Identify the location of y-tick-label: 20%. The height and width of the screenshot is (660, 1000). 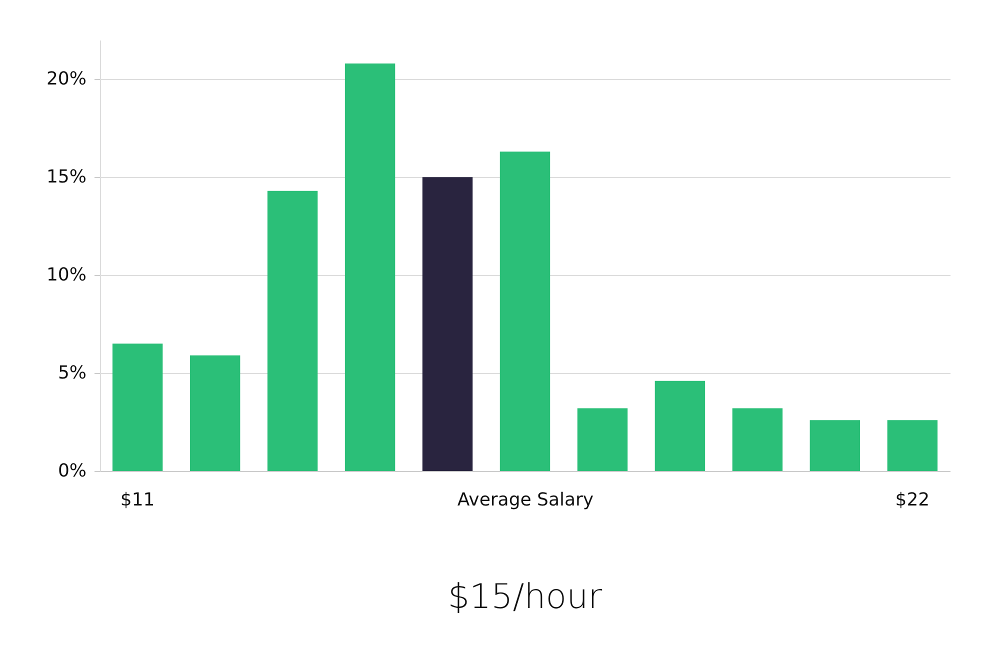
(66, 79).